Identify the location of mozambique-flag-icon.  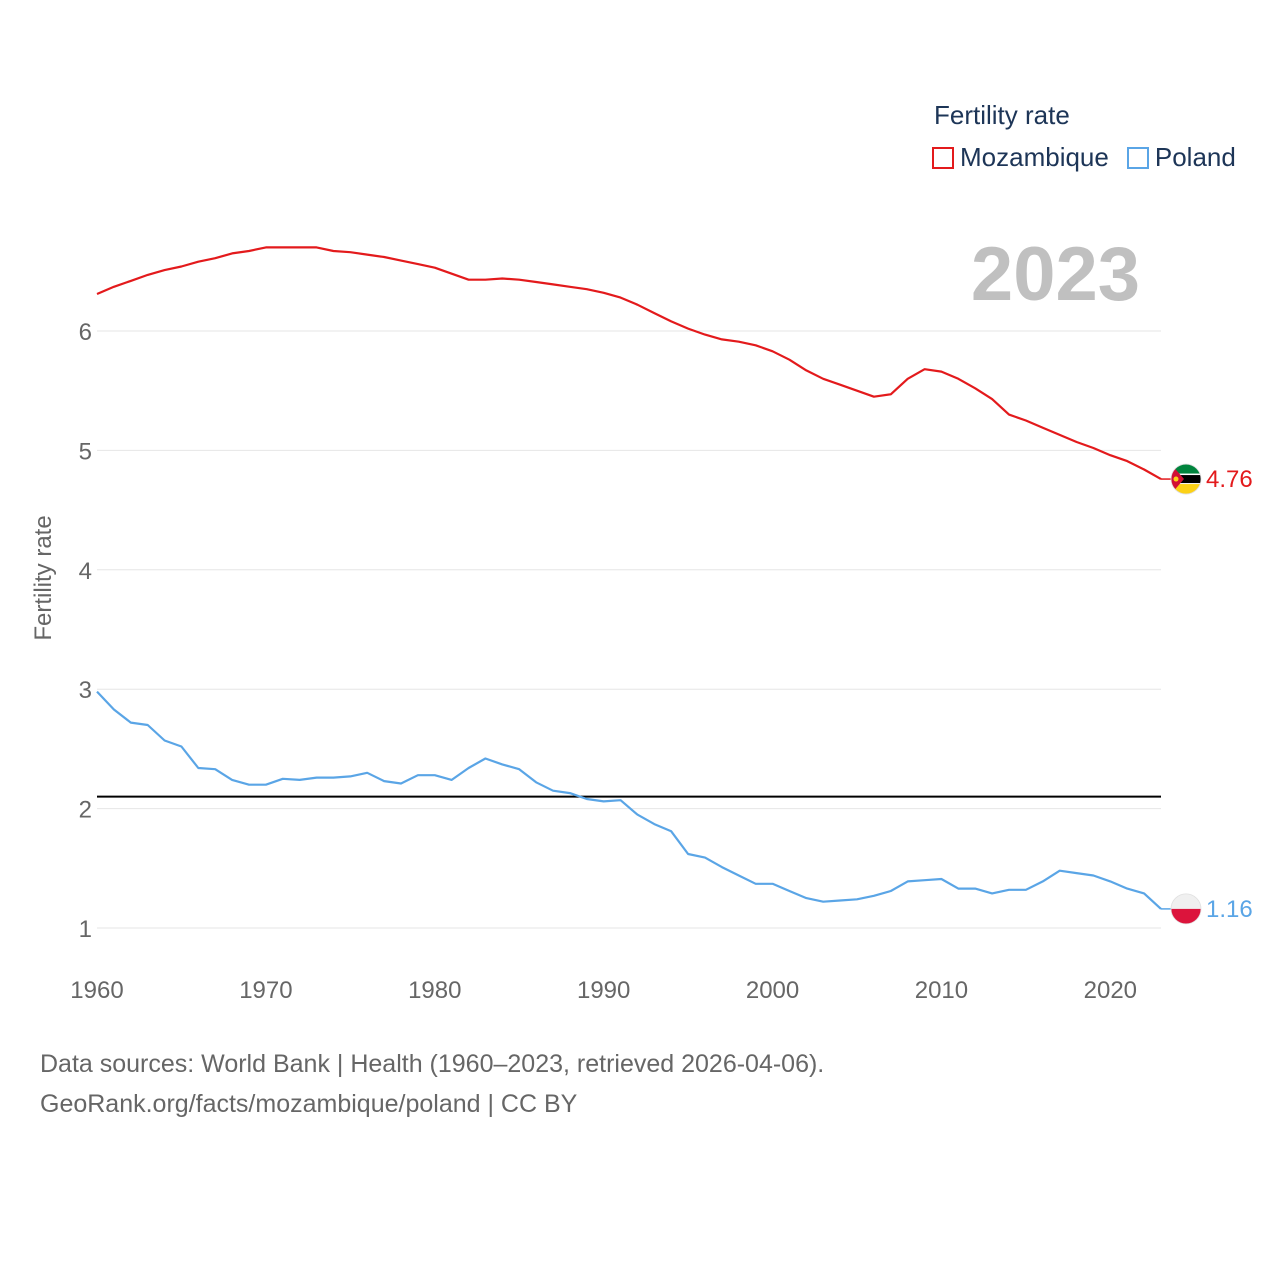
(1186, 479).